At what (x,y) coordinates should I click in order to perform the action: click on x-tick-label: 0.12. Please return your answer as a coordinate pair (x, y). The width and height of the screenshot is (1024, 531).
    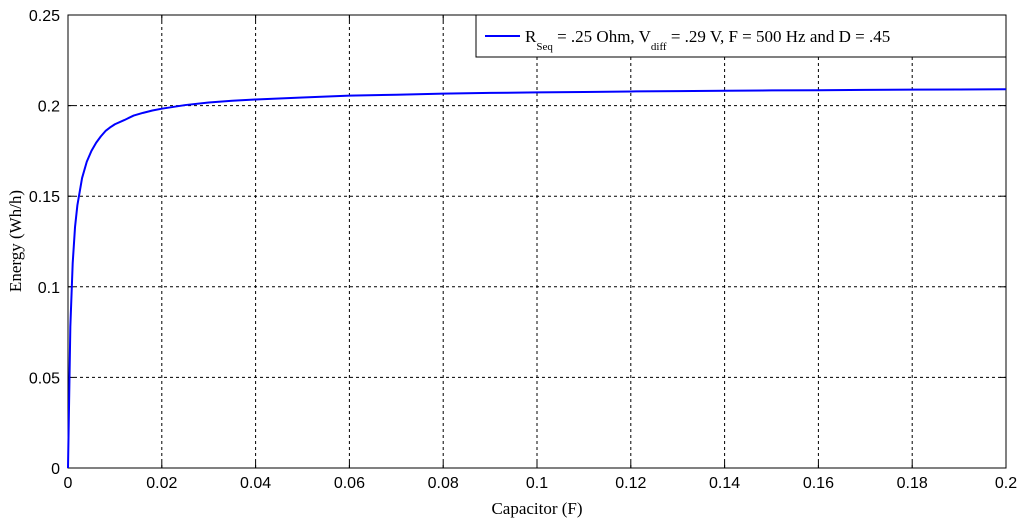
    Looking at the image, I should click on (630, 483).